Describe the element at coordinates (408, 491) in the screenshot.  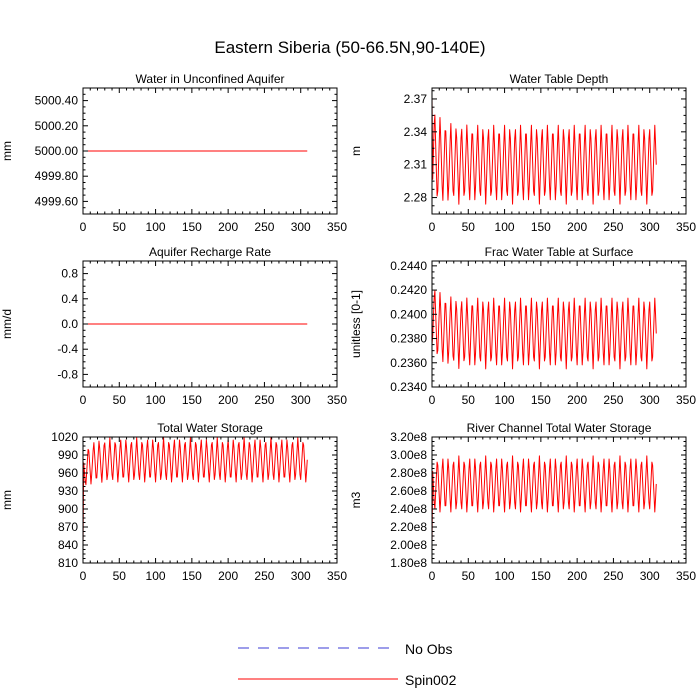
I see `y-tick-label: 2.60e8` at that location.